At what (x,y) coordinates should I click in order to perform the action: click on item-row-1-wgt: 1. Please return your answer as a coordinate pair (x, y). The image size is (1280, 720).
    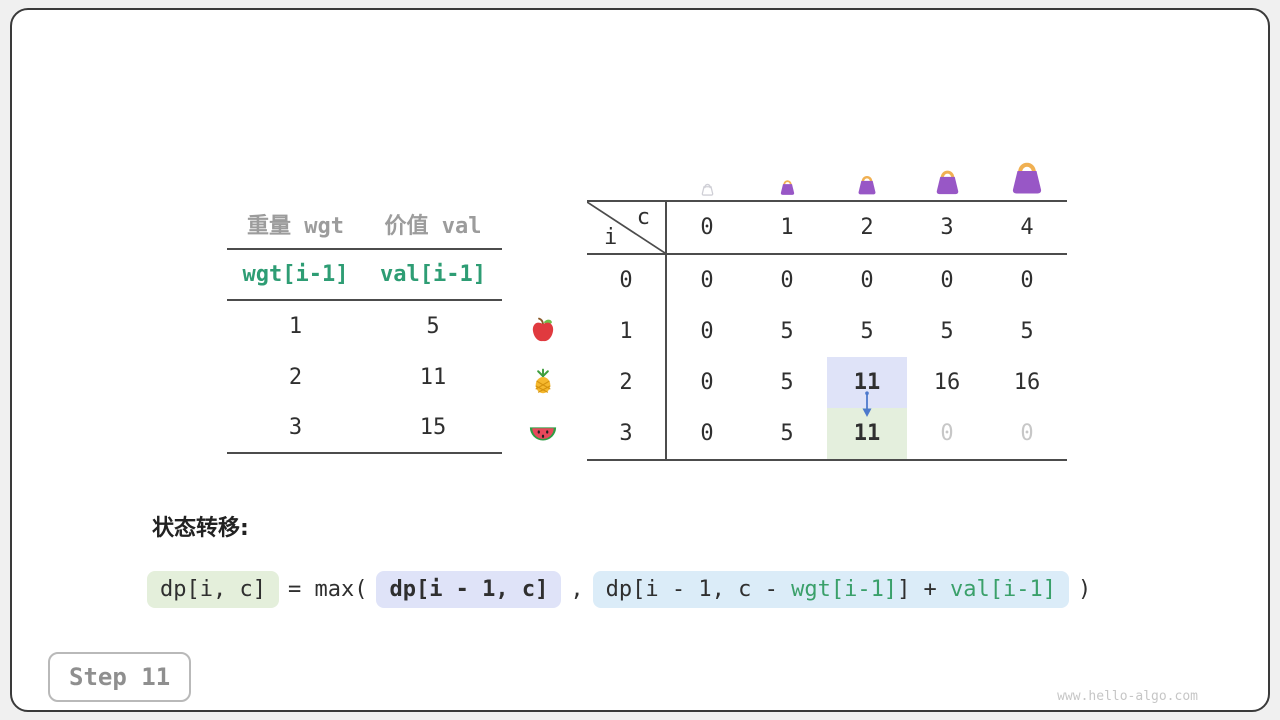
    Looking at the image, I should click on (295, 326).